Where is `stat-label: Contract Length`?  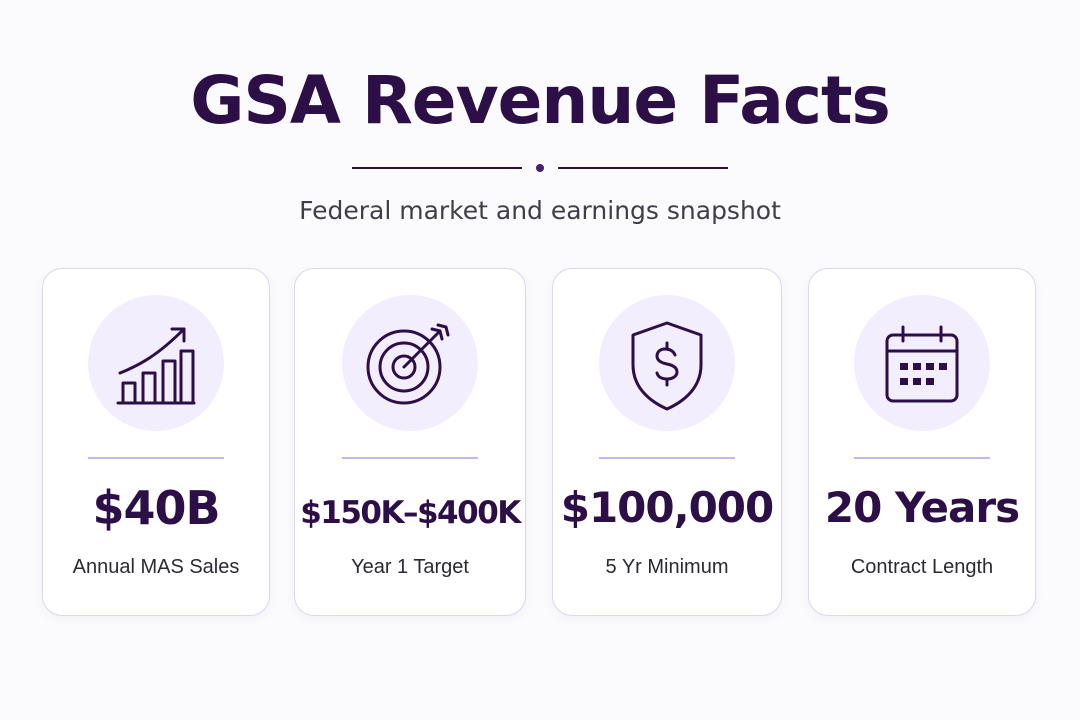
stat-label: Contract Length is located at coordinates (922, 567).